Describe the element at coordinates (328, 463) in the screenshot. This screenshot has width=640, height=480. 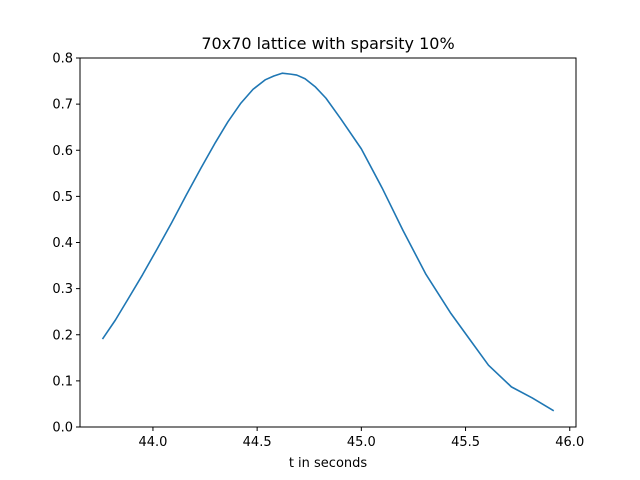
I see `x-axis-label: t in seconds` at that location.